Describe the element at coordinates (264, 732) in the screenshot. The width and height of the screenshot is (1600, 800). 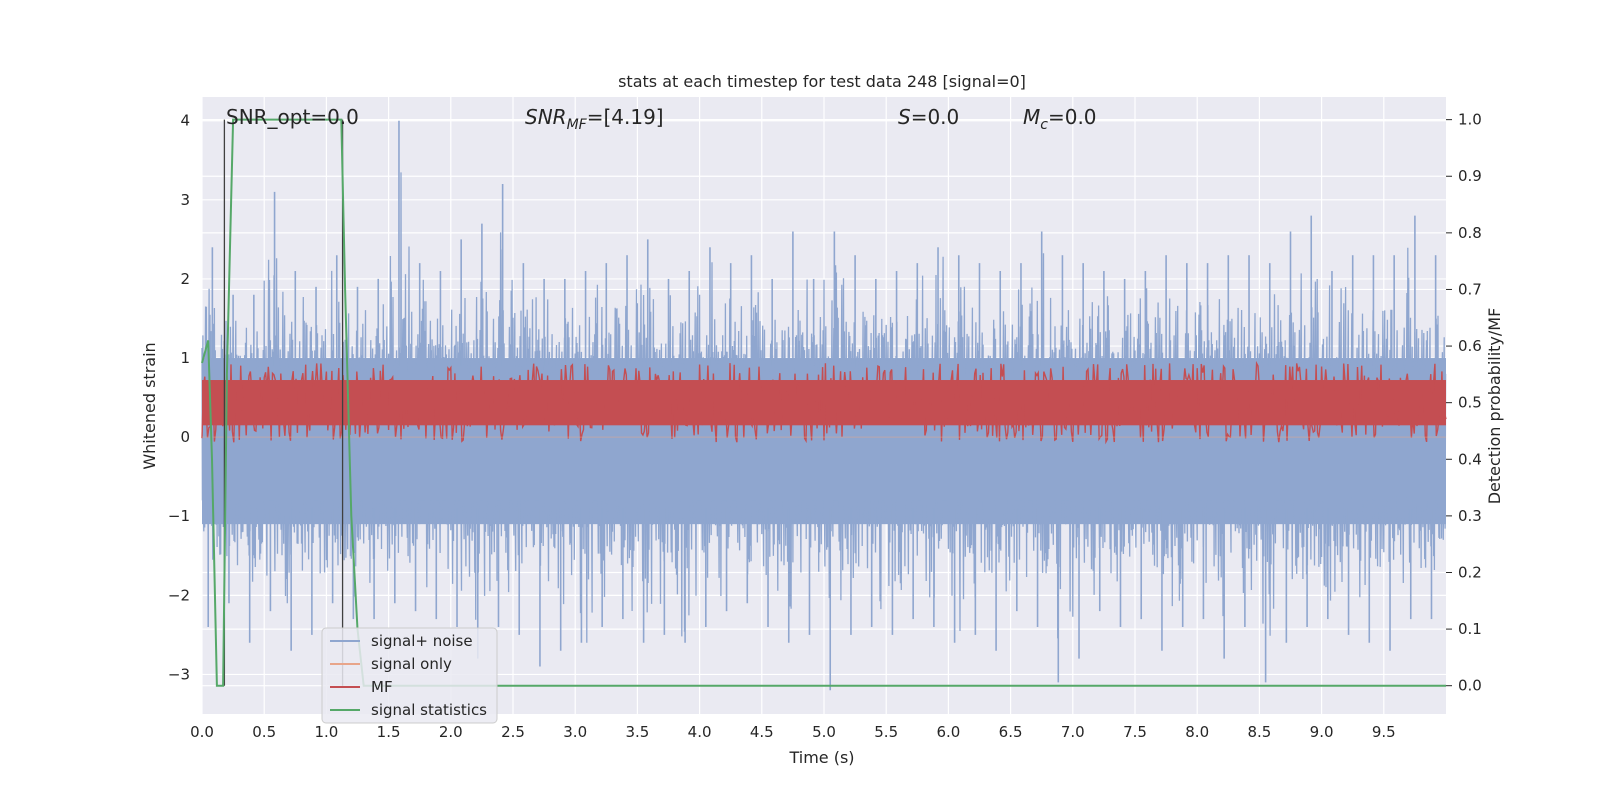
I see `x-tick-label: 0.5` at that location.